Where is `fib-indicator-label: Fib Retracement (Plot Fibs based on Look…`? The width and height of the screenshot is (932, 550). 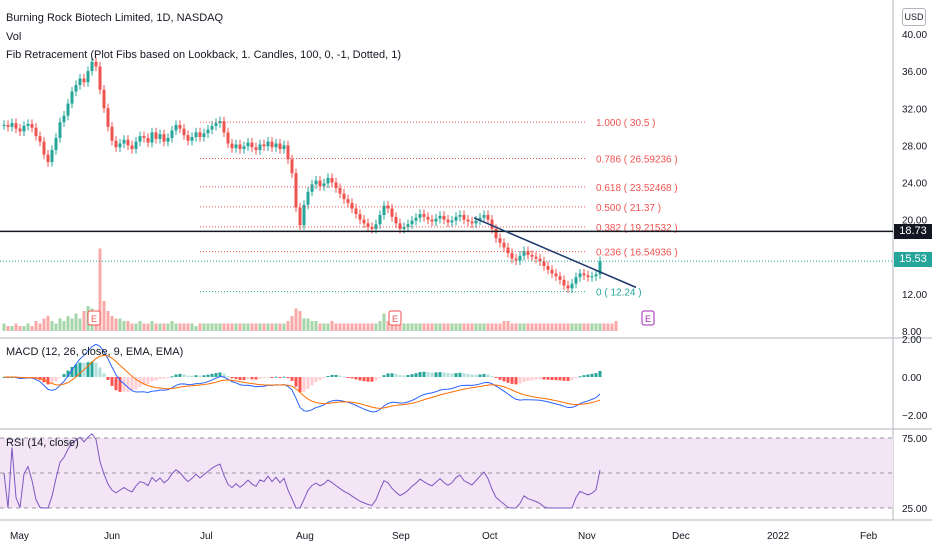 fib-indicator-label: Fib Retracement (Plot Fibs based on Look… is located at coordinates (203, 55).